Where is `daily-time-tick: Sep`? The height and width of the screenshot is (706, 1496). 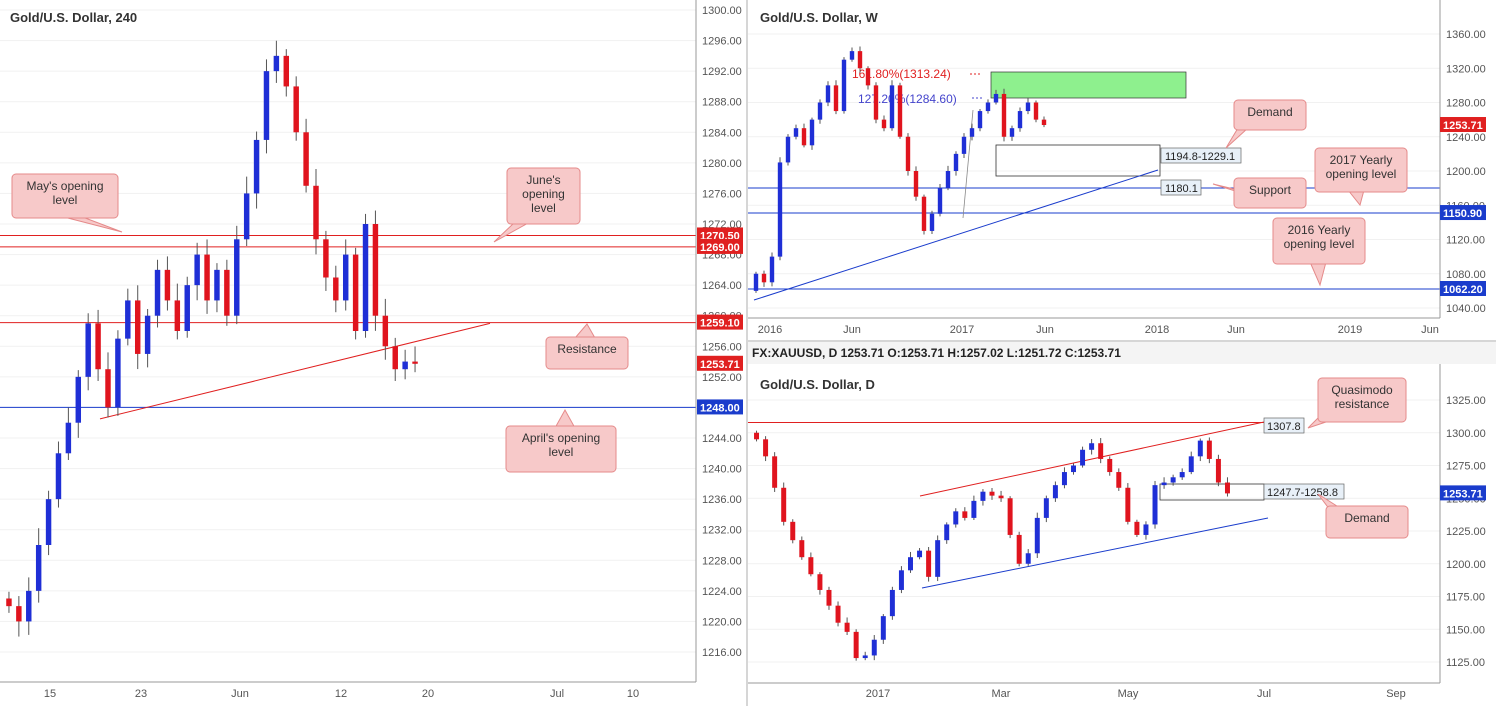
daily-time-tick: Sep is located at coordinates (1396, 694).